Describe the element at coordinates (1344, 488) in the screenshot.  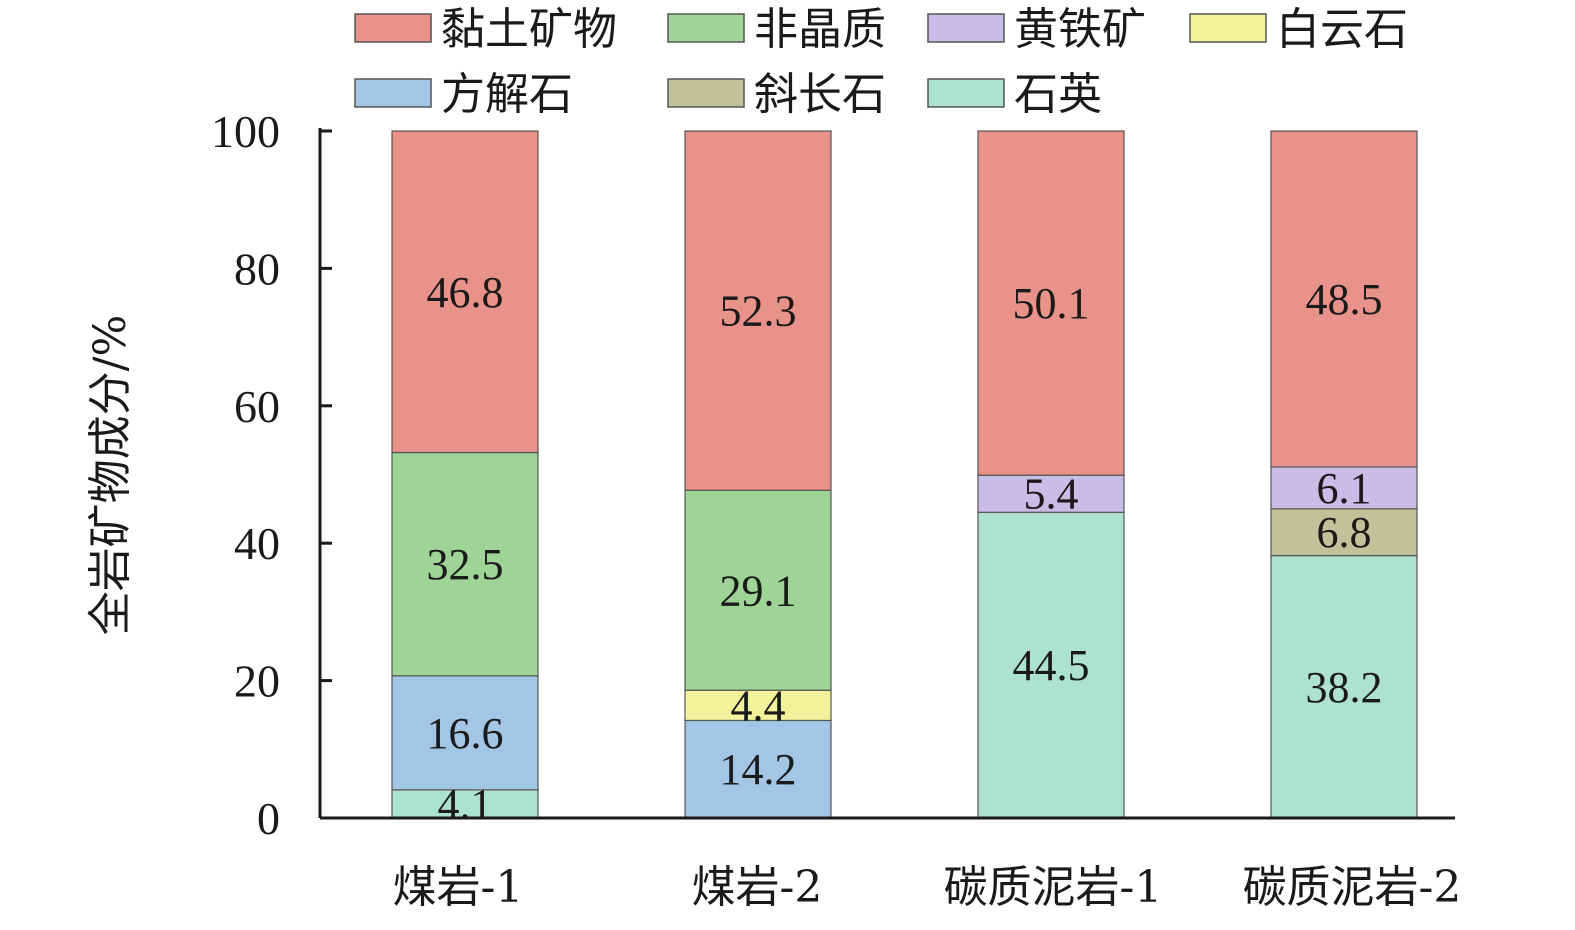
I see `data-label-3-黄铁矿: 6.1` at that location.